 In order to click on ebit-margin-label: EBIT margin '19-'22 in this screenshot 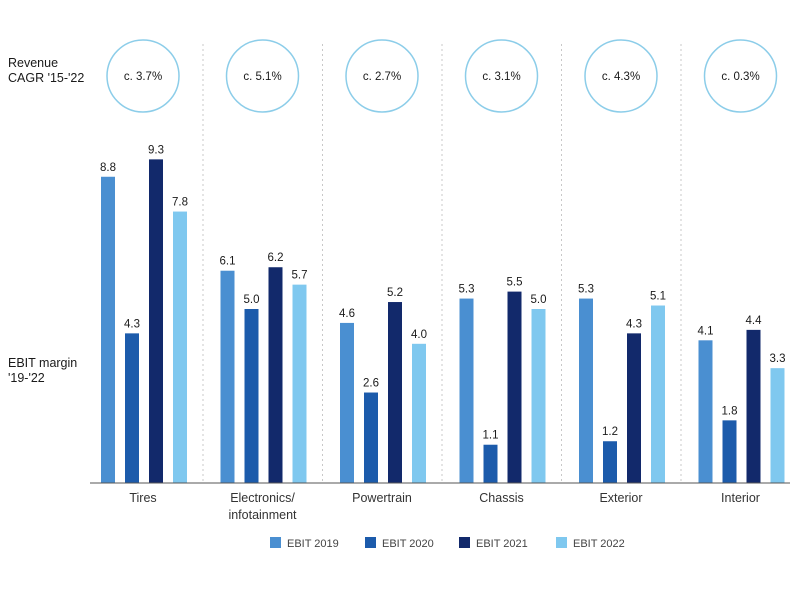, I will do `click(42, 371)`.